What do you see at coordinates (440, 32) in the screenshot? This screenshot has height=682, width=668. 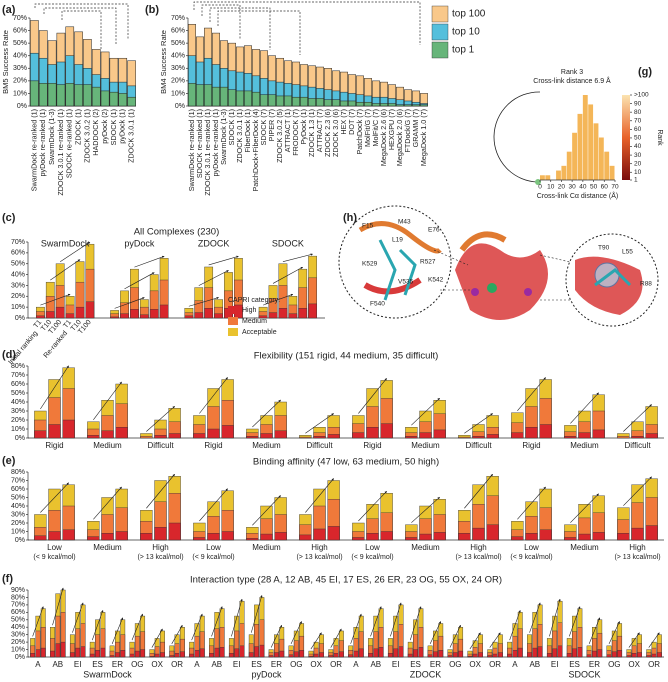 I see `legend-swatch` at bounding box center [440, 32].